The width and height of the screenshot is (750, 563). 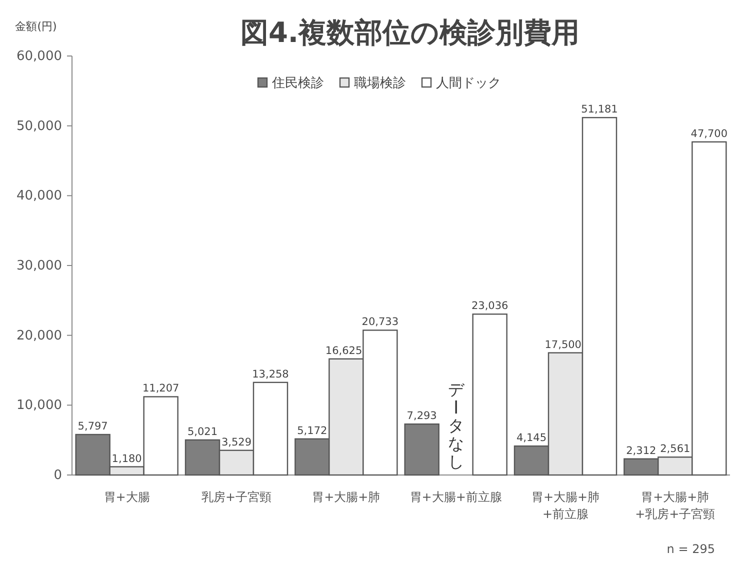 I want to click on y-tick-label: 60,000, so click(x=39, y=56).